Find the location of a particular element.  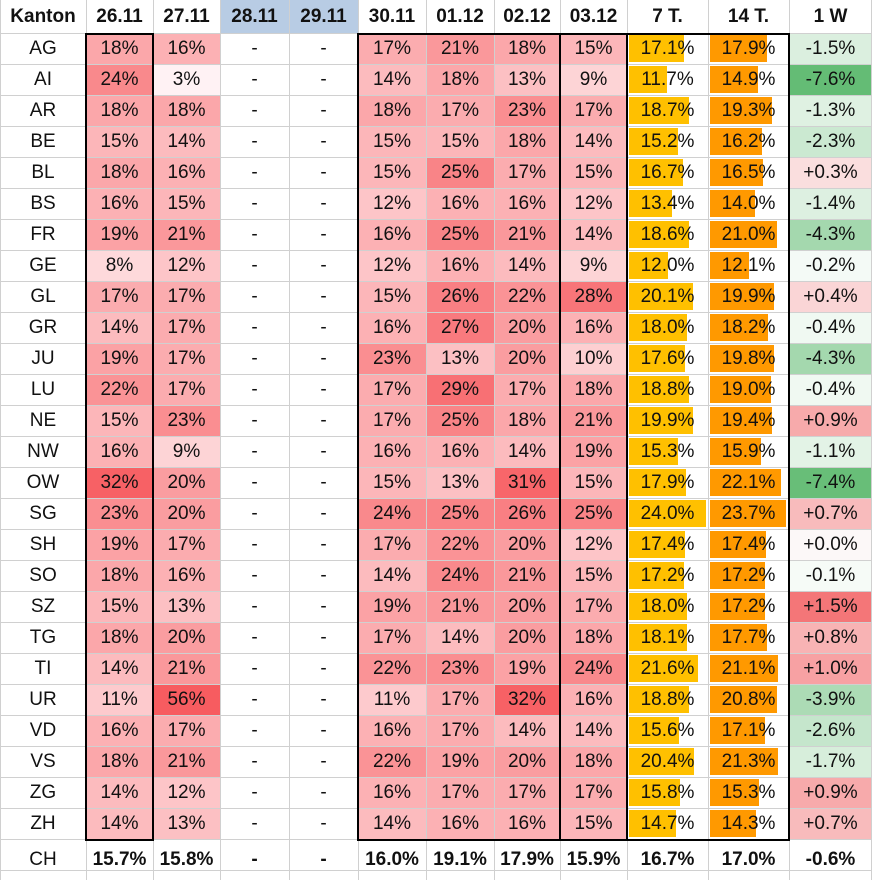

bar-cell-t14: 21.0% is located at coordinates (748, 234).